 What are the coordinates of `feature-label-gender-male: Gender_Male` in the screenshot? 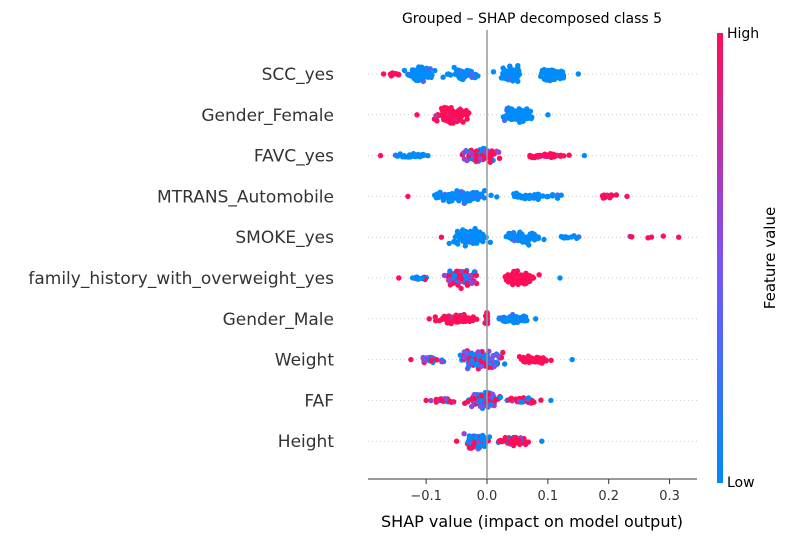 It's located at (278, 320).